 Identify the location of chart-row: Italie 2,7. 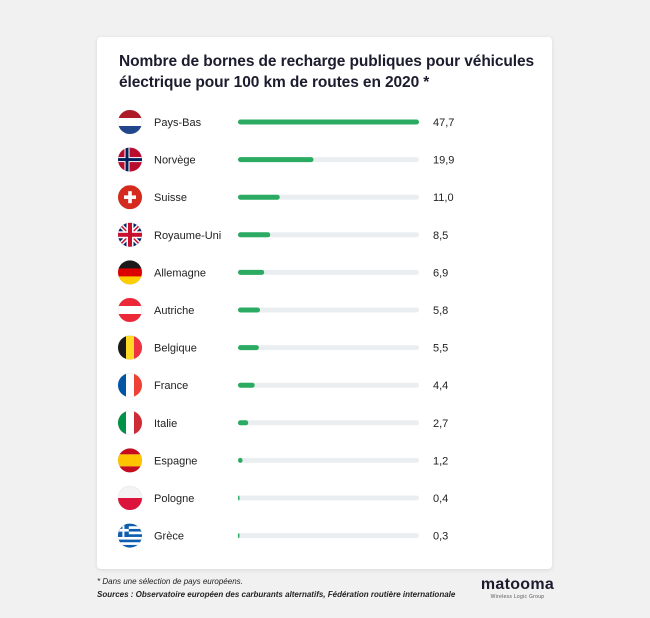
(282, 423).